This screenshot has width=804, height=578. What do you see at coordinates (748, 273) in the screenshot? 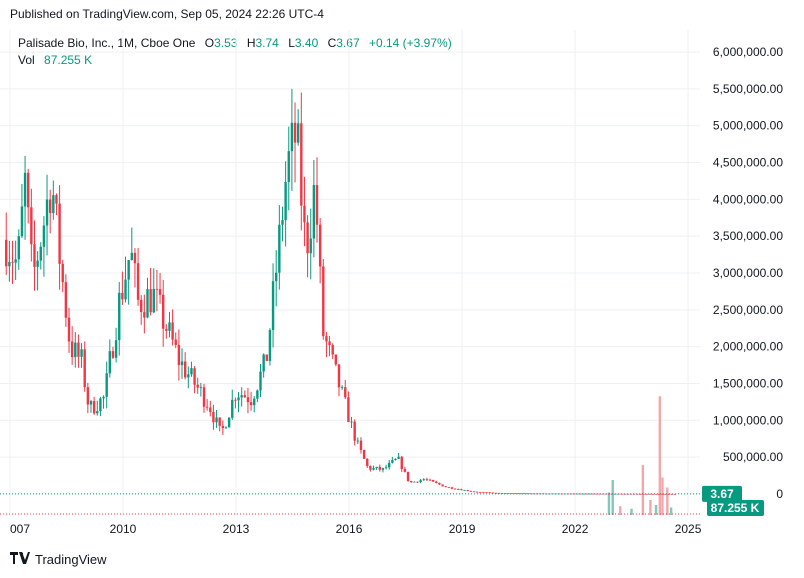
I see `y-tick-label: 3,000,000.00` at bounding box center [748, 273].